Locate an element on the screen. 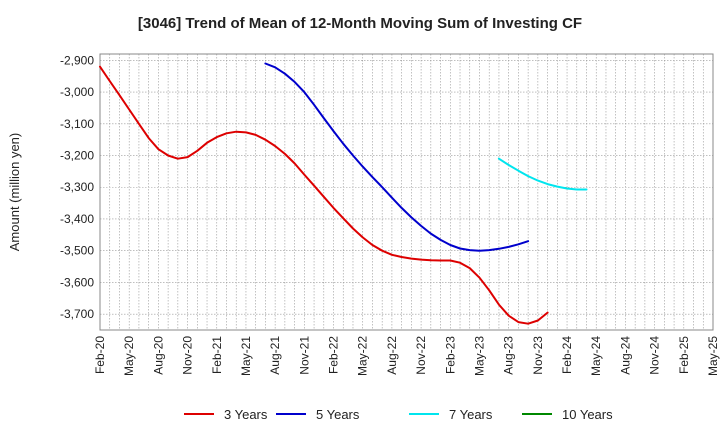  x-tick-label: May-25 is located at coordinates (713, 356).